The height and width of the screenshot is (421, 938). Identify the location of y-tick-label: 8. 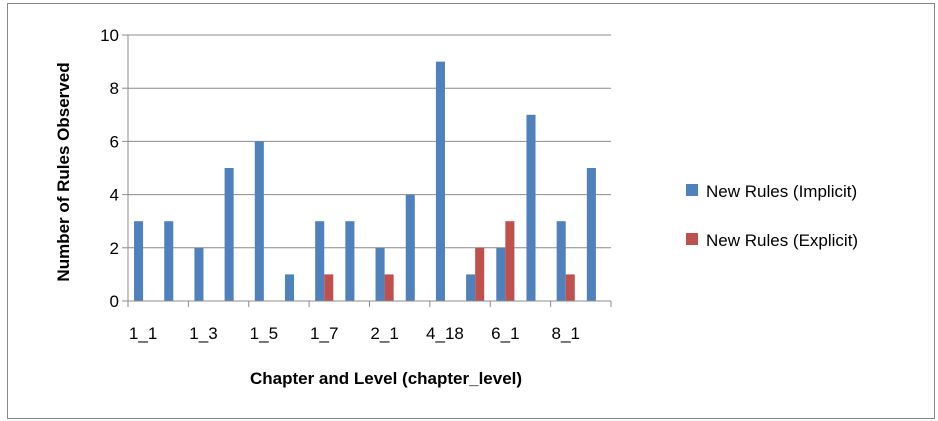
(114, 88).